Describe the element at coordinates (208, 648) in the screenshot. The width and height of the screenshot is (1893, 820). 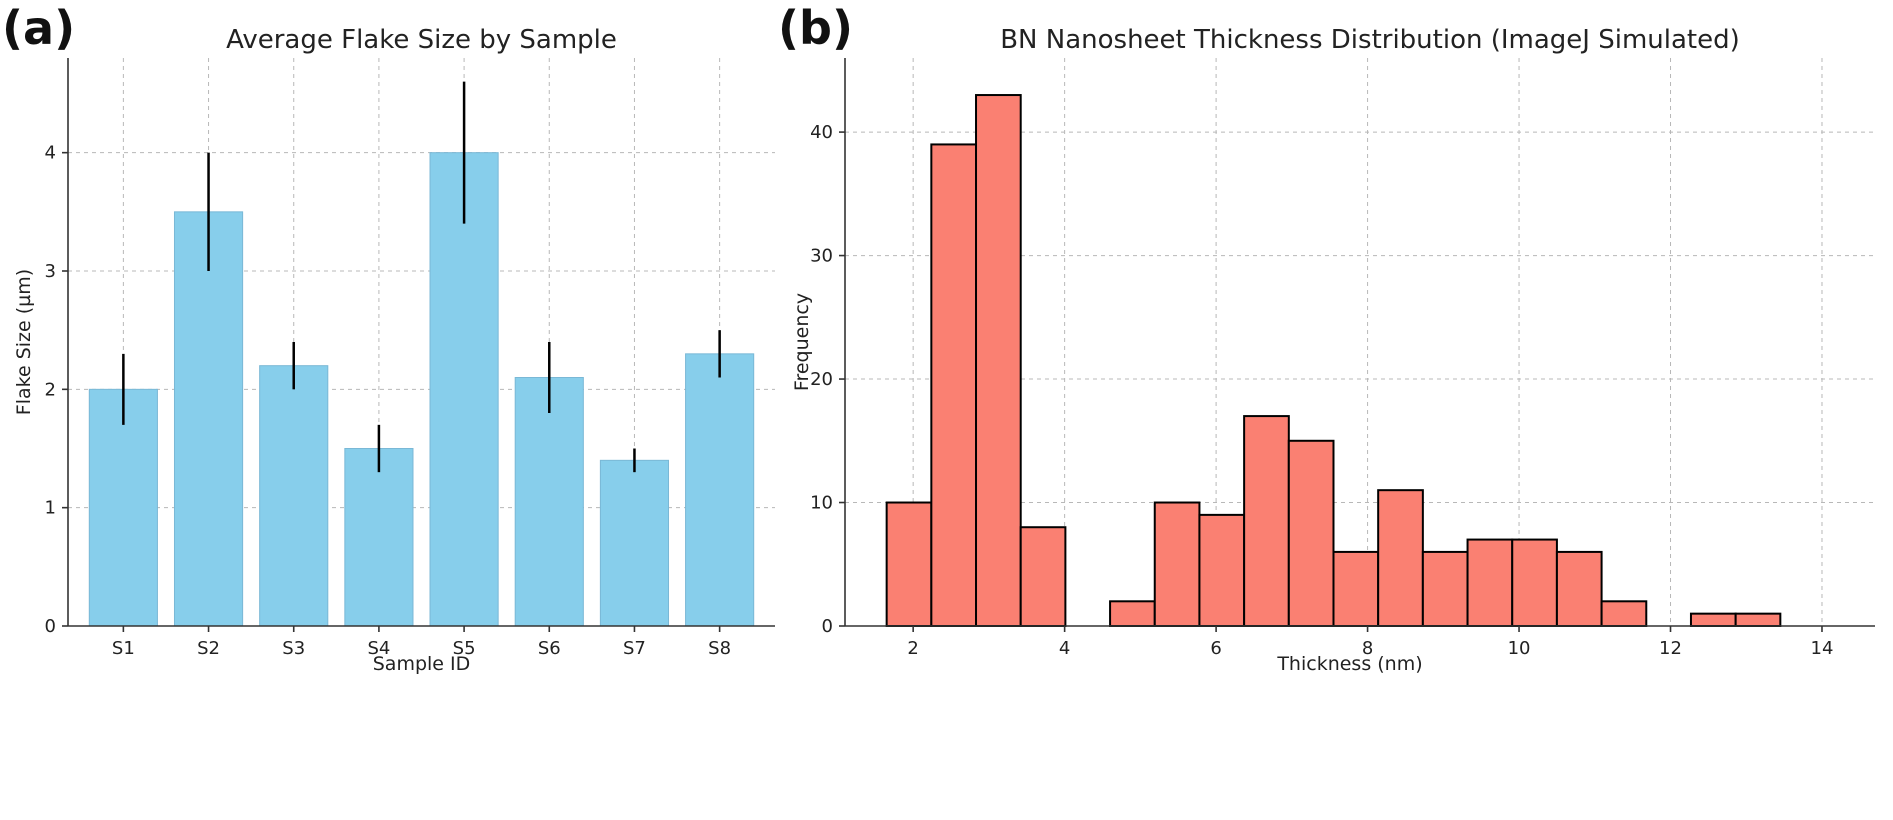
I see `x-tick-label: S2` at that location.